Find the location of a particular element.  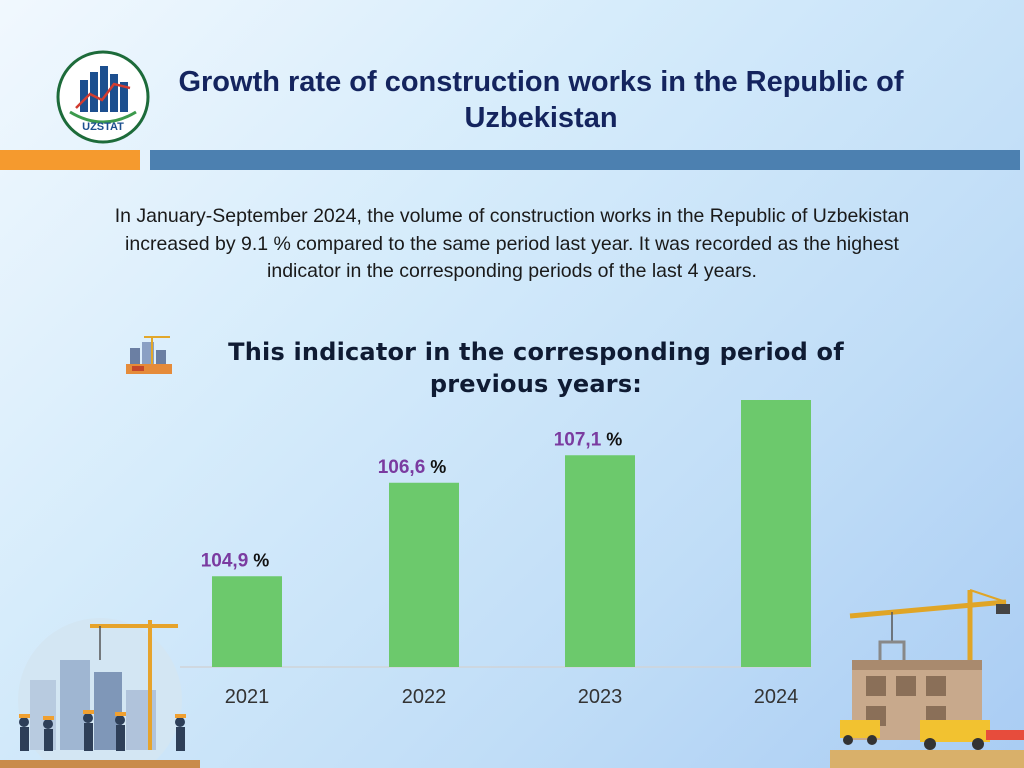

construction-icon is located at coordinates (149, 355).